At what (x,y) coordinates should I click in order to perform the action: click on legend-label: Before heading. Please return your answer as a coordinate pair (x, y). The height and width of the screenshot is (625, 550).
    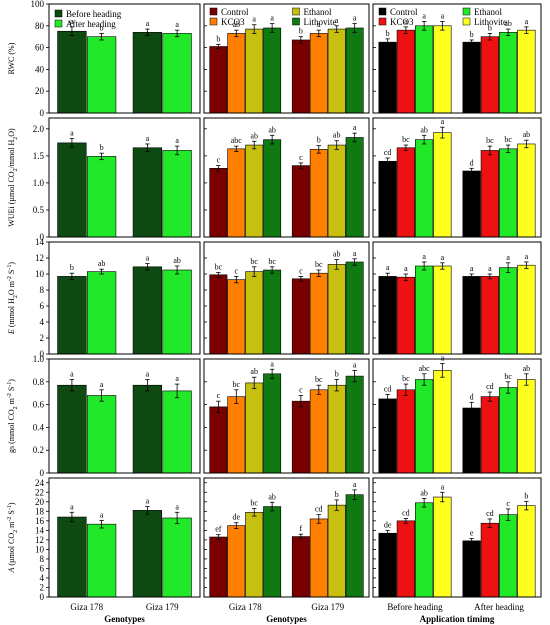
    Looking at the image, I should click on (94, 14).